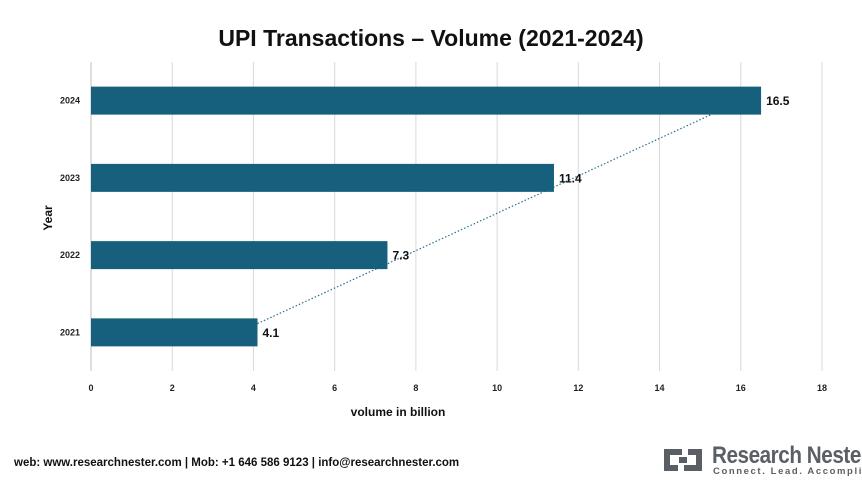  What do you see at coordinates (398, 412) in the screenshot?
I see `x-axis-label: volume in billion` at bounding box center [398, 412].